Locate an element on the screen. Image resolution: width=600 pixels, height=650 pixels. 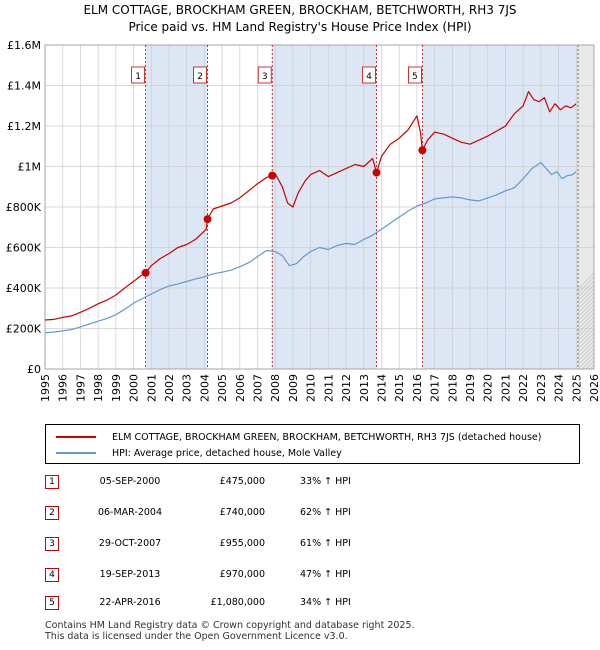
sale-price: £1,080,000 is located at coordinates (237, 602).